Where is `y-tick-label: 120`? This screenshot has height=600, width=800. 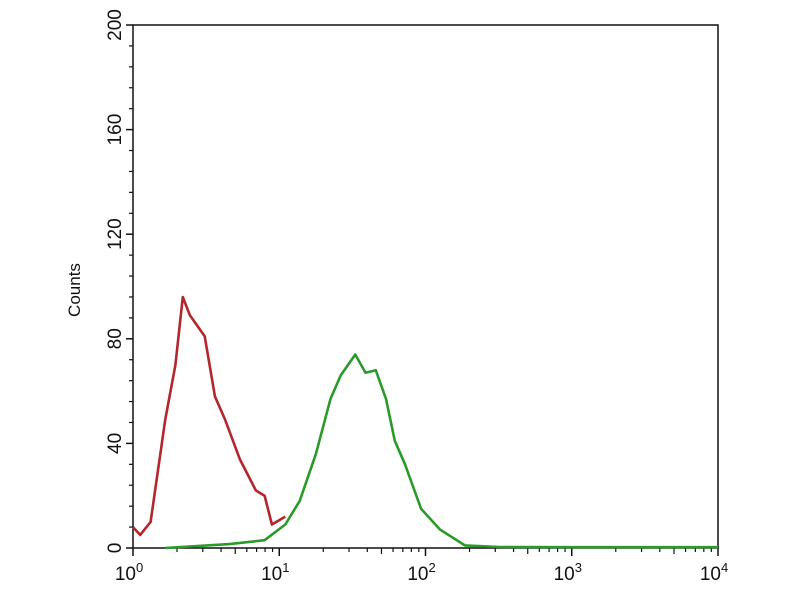
y-tick-label: 120 is located at coordinates (115, 234).